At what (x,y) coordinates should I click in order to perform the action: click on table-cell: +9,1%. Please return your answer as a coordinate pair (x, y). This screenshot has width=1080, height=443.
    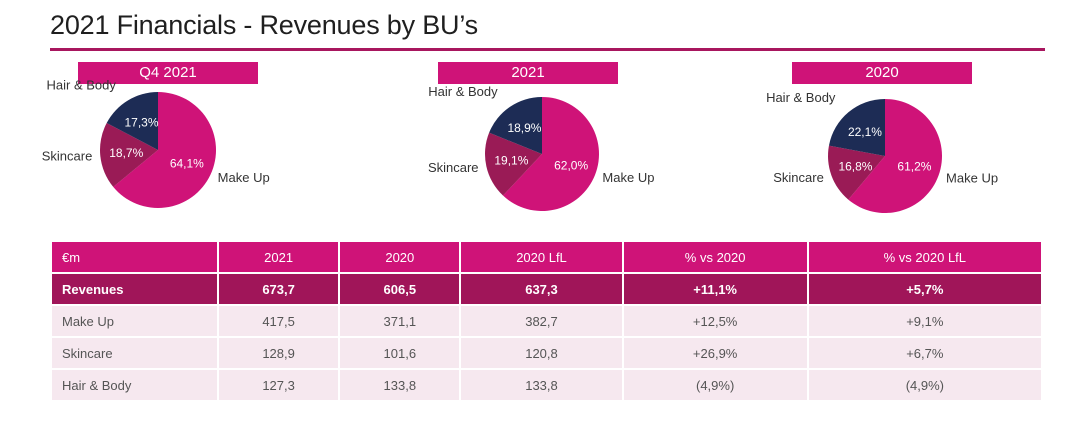
    Looking at the image, I should click on (924, 321).